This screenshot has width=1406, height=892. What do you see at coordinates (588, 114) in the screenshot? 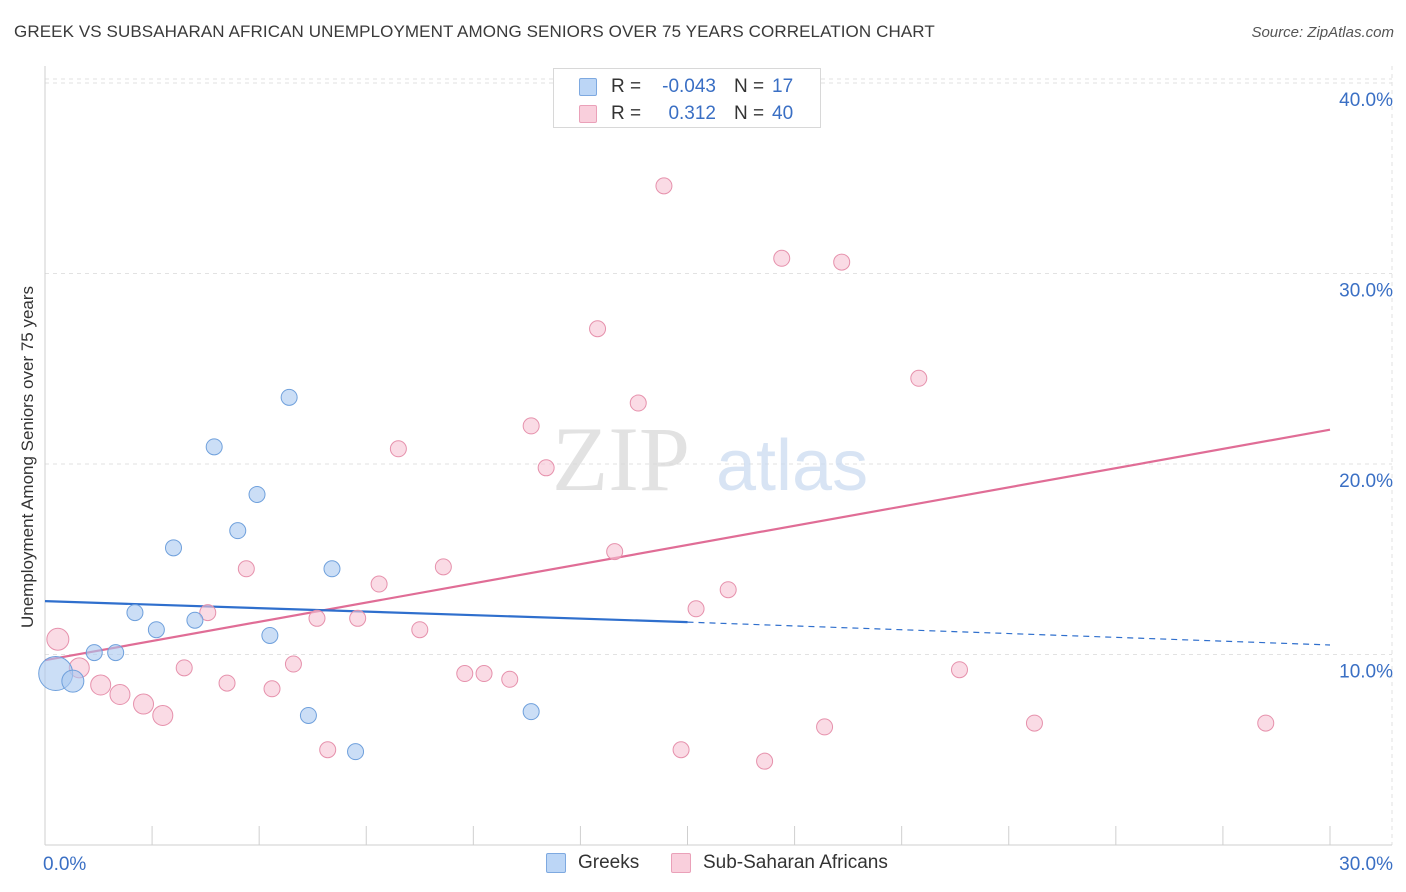
I see `subsaharan-swatch-icon` at bounding box center [588, 114].